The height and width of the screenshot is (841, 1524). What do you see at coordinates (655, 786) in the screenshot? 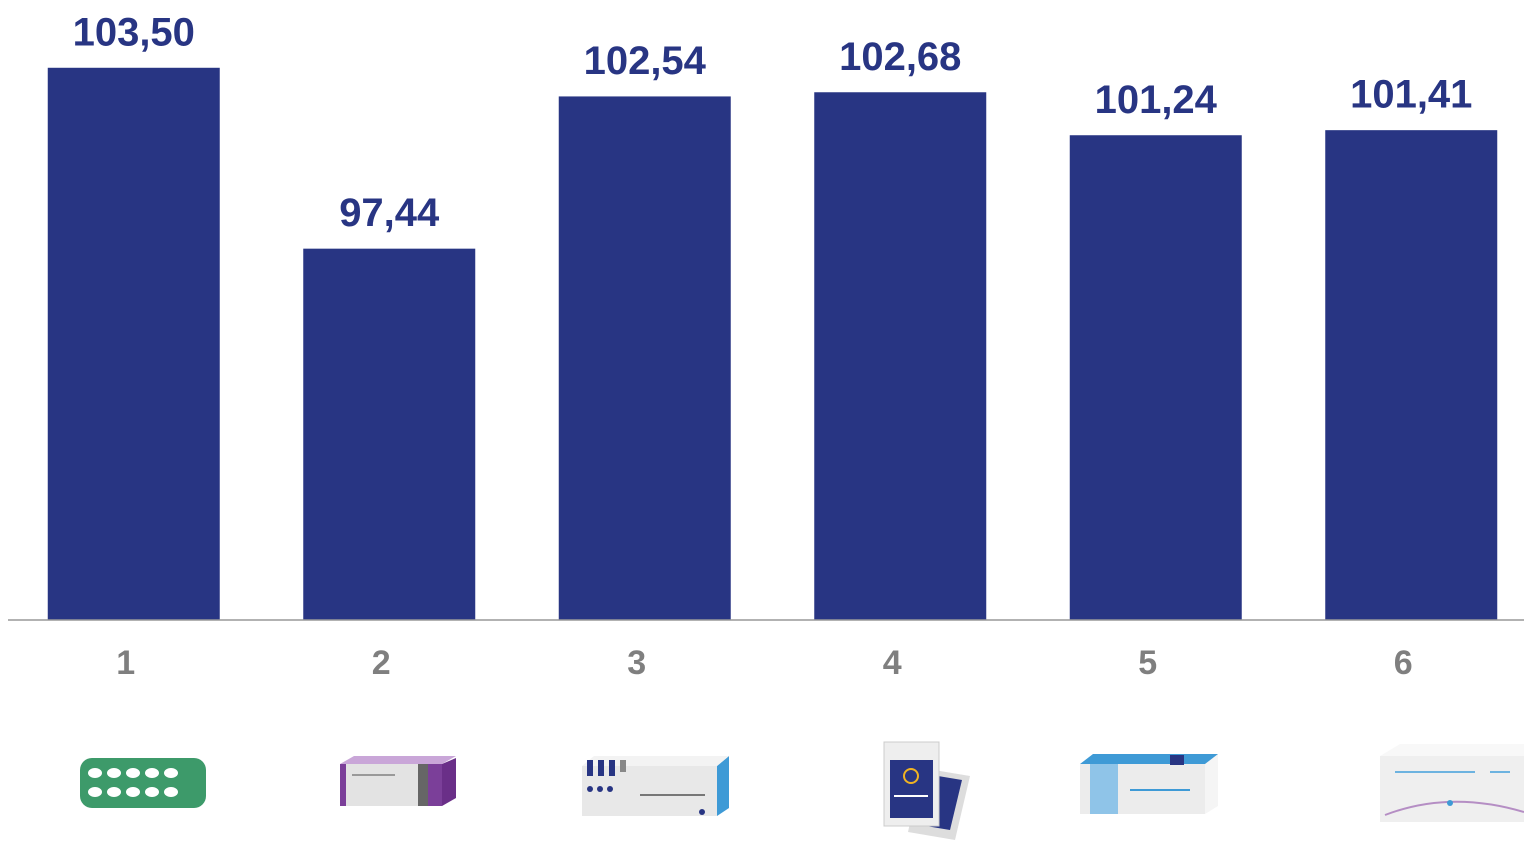
I see `icon-box-blue` at bounding box center [655, 786].